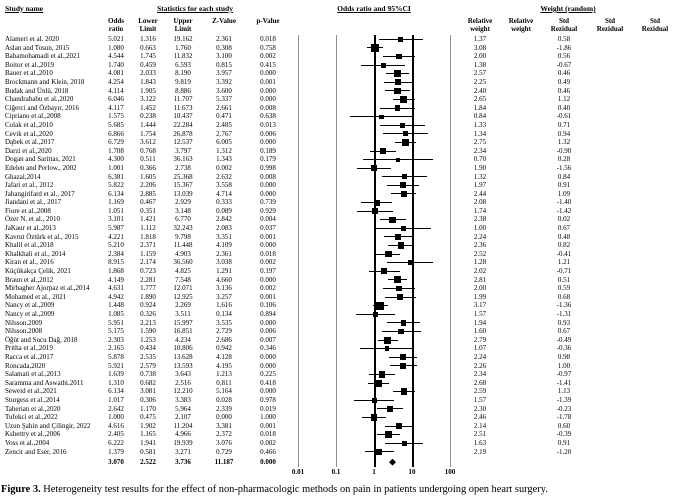 Image resolution: width=678 pixels, height=499 pixels. I want to click on std-residual-cell: -1.40, so click(564, 202).